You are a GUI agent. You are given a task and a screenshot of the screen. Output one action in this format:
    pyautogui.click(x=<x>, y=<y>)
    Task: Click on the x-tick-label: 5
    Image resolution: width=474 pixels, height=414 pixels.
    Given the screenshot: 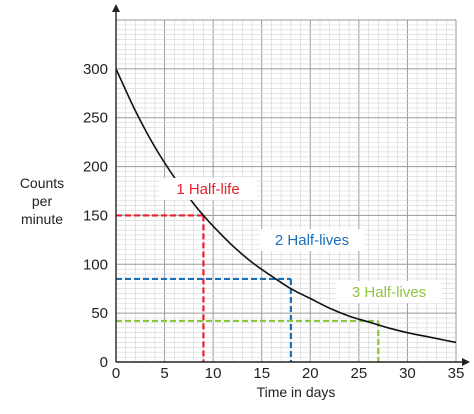 What is the action you would take?
    pyautogui.click(x=164, y=373)
    